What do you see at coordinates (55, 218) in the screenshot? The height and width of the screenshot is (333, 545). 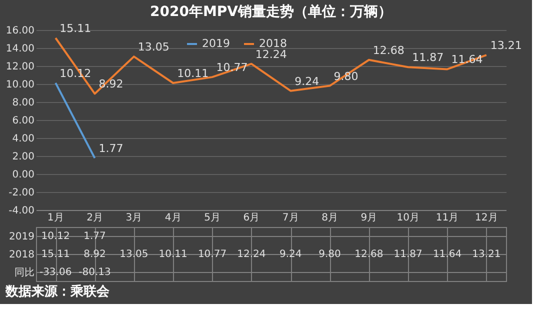 I see `x-tick-label: 1月` at bounding box center [55, 218].